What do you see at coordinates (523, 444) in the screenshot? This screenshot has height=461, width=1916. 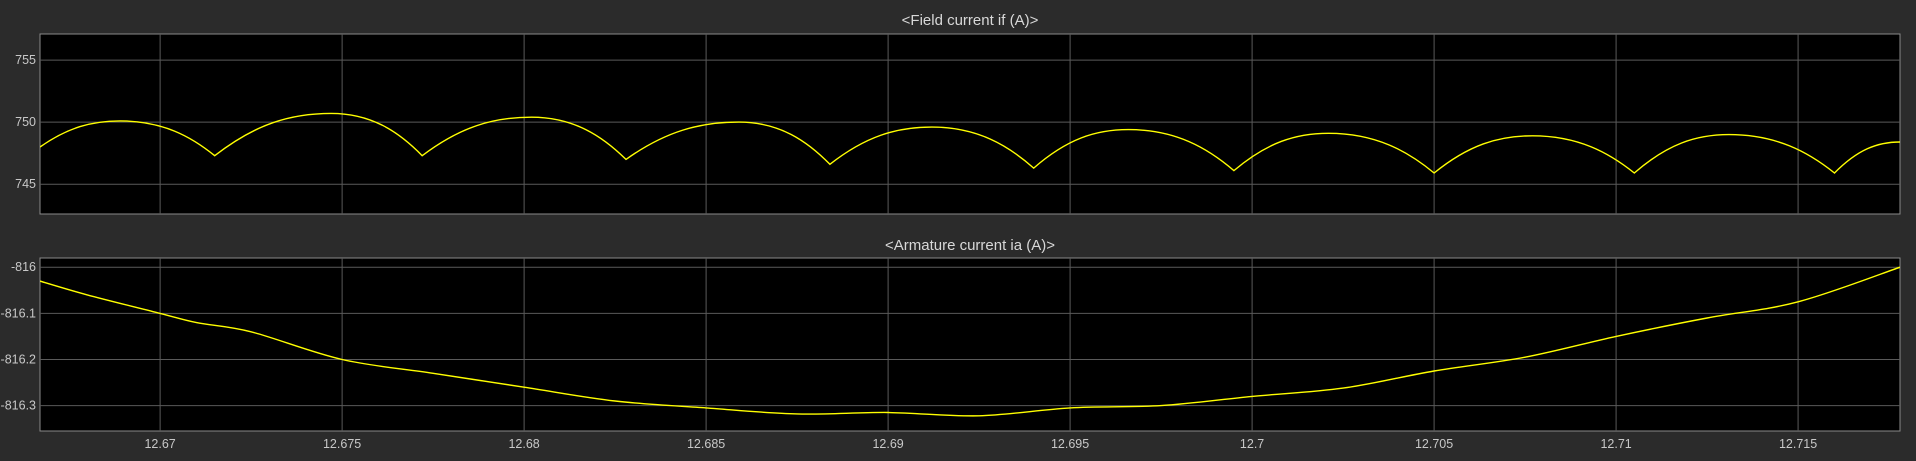 I see `x-tick-label: 12.68` at bounding box center [523, 444].